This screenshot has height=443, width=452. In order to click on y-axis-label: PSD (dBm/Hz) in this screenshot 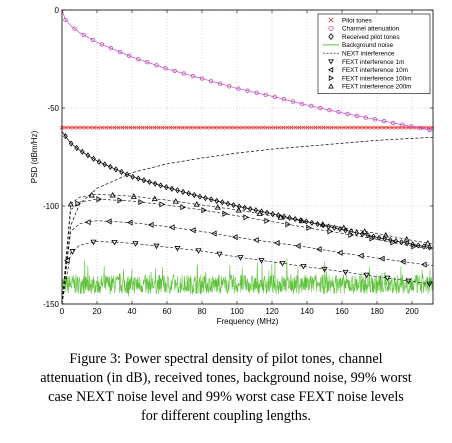, I will do `click(34, 156)`.